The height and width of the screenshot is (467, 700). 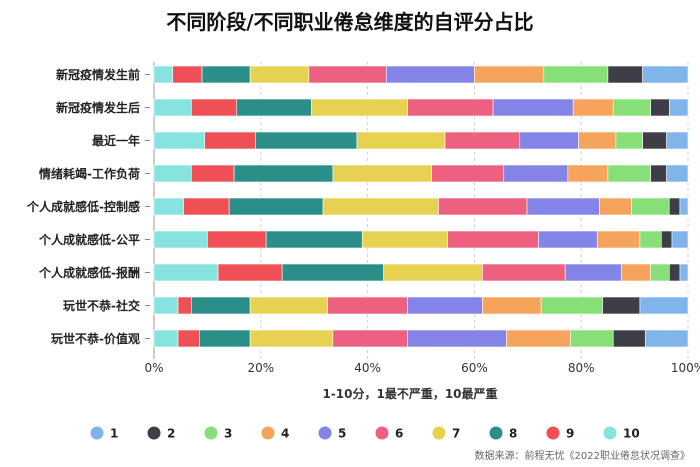 I want to click on legend-label: 8, so click(x=513, y=434).